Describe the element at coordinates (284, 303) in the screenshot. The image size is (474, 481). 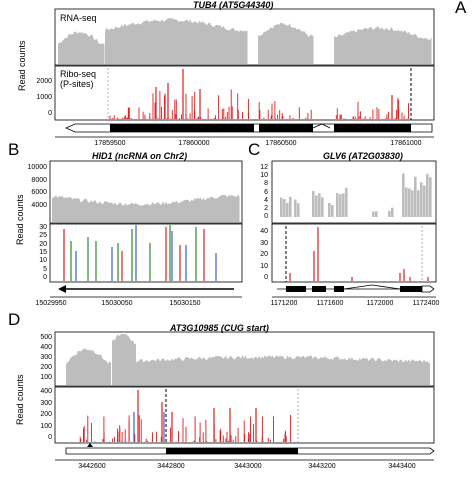
I see `panel-c-xtick: 1171200` at that location.